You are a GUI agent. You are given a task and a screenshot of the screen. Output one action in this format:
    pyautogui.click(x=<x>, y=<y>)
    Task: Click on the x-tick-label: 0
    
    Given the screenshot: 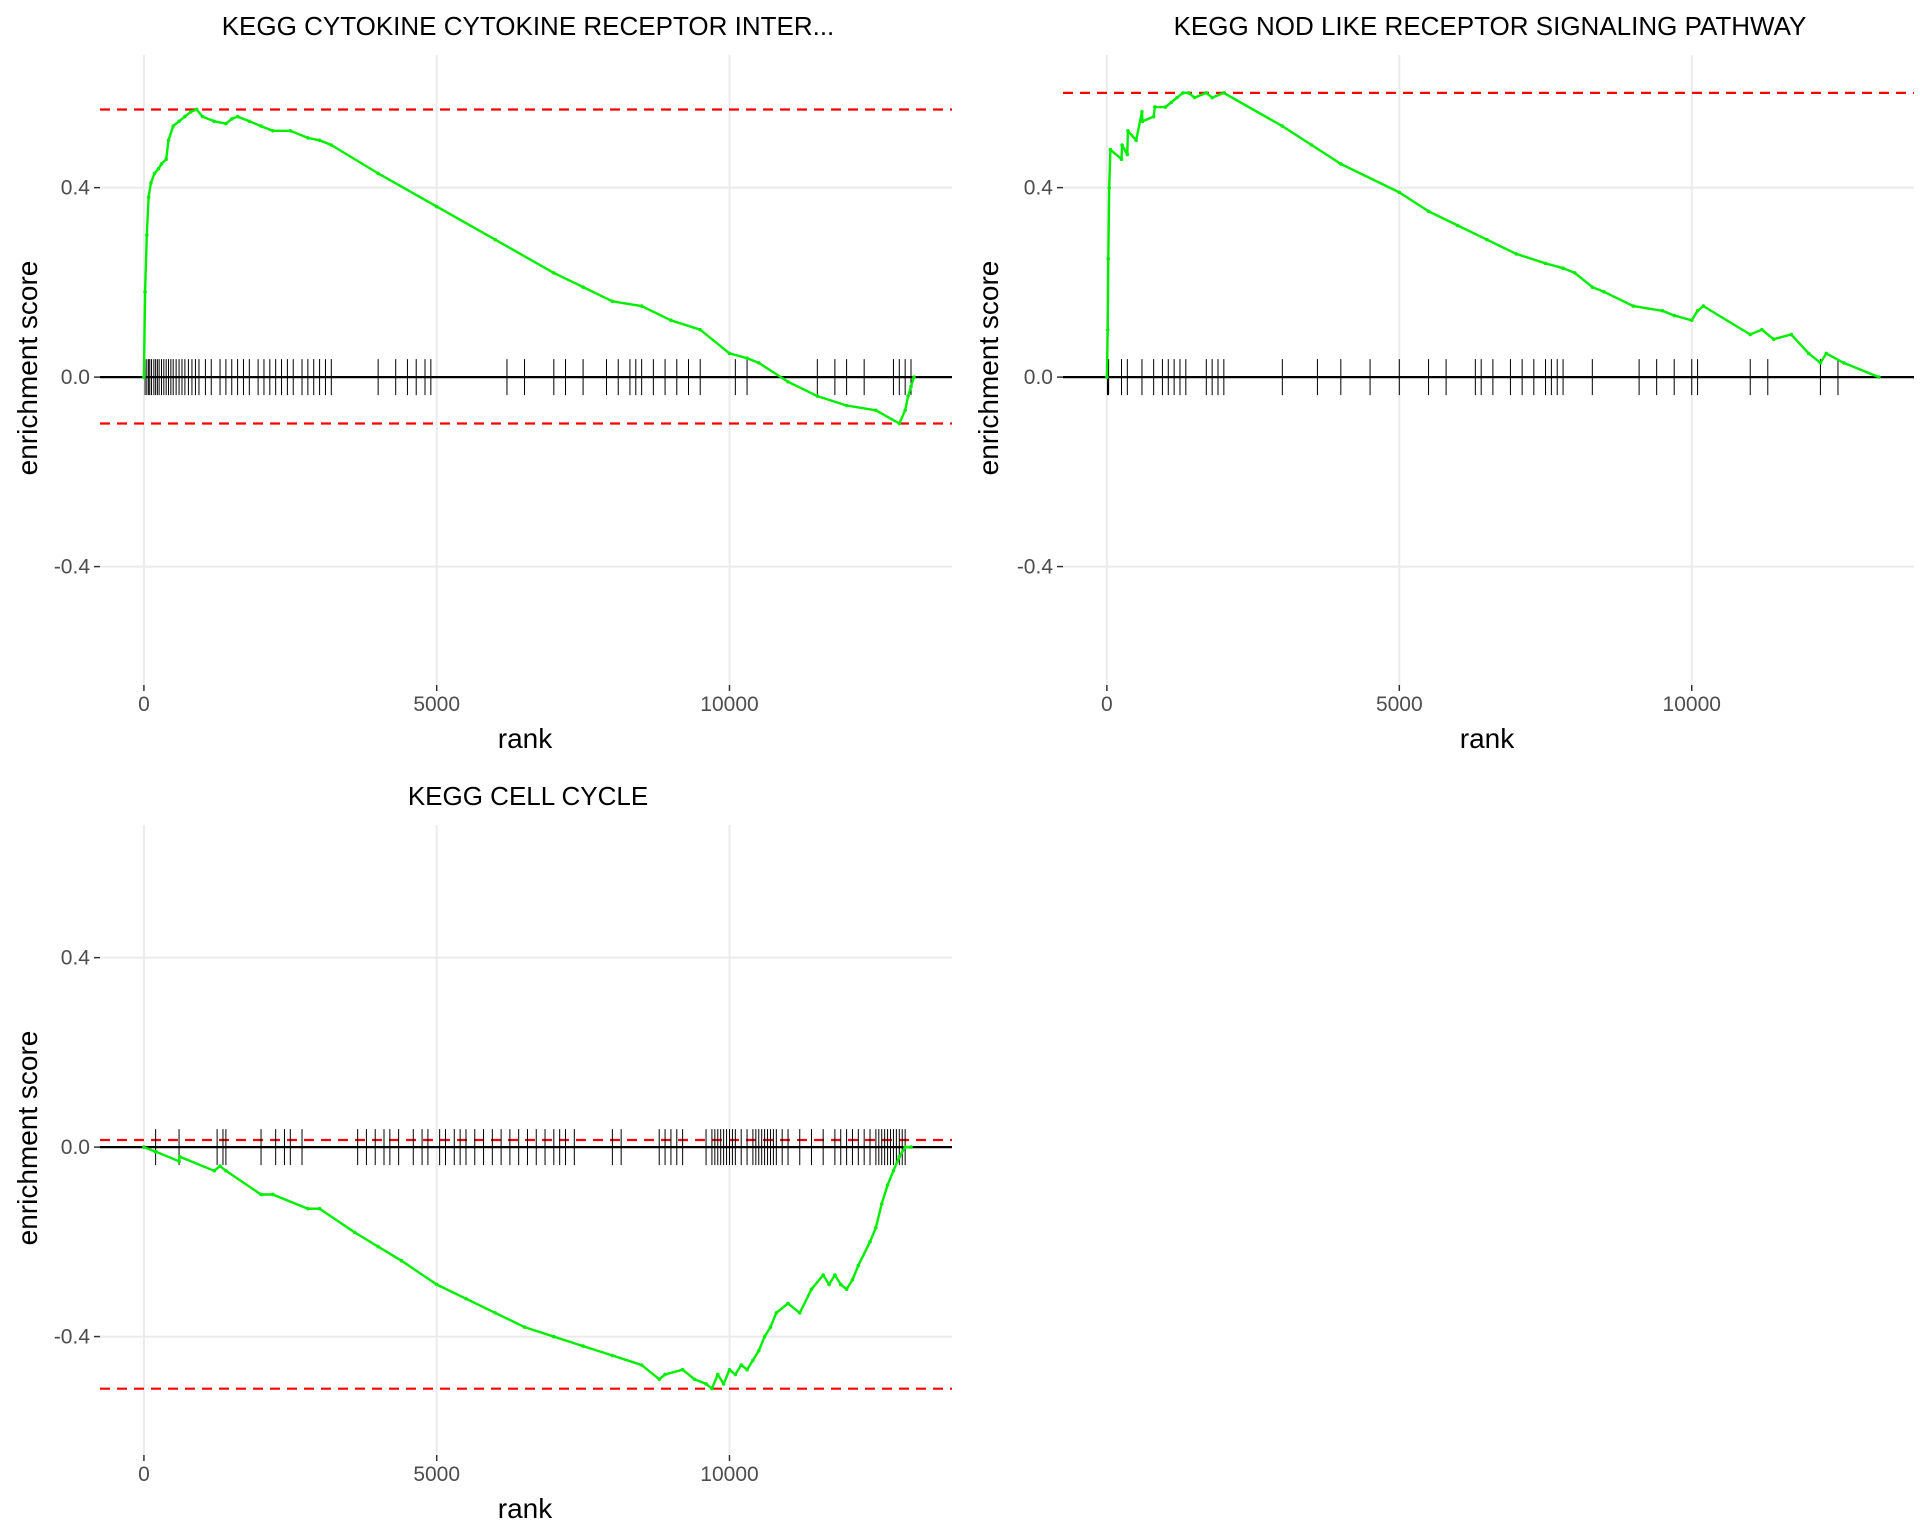 What is the action you would take?
    pyautogui.click(x=144, y=704)
    